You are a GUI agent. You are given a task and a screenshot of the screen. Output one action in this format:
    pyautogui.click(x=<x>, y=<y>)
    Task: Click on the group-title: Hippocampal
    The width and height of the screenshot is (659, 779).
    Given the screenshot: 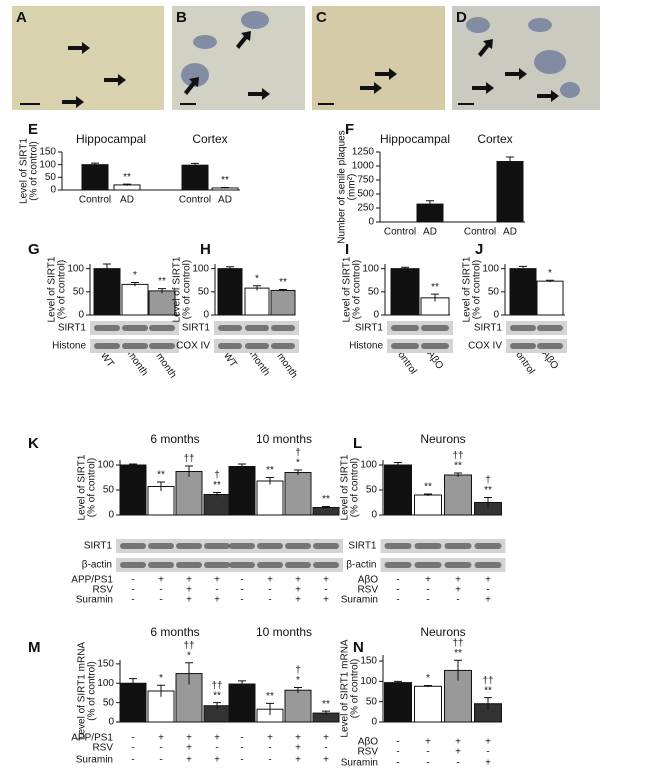 What is the action you would take?
    pyautogui.click(x=415, y=139)
    